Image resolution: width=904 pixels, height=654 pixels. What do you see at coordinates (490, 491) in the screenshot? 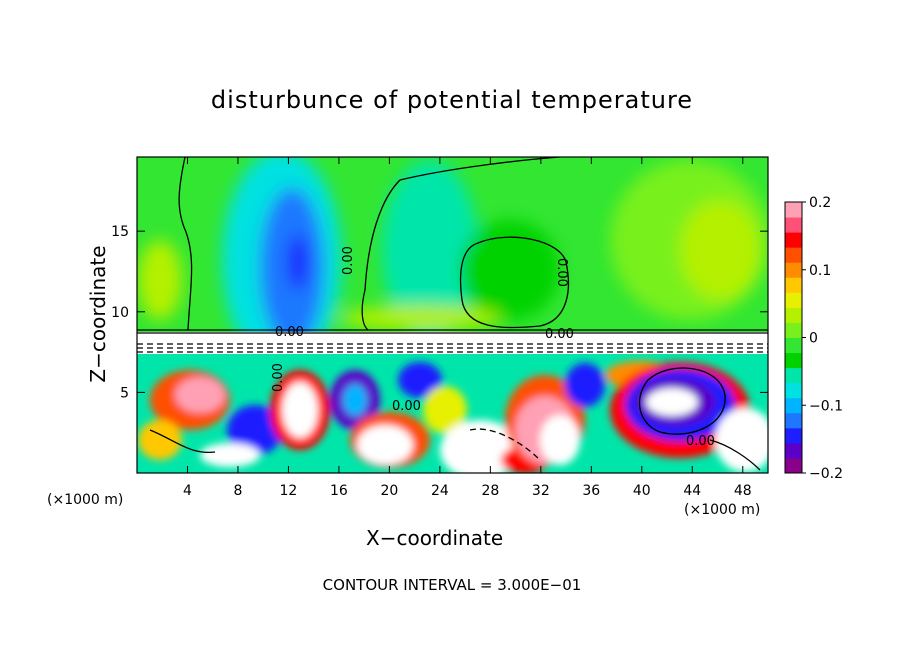
I see `x-tick-label: 28` at bounding box center [490, 491].